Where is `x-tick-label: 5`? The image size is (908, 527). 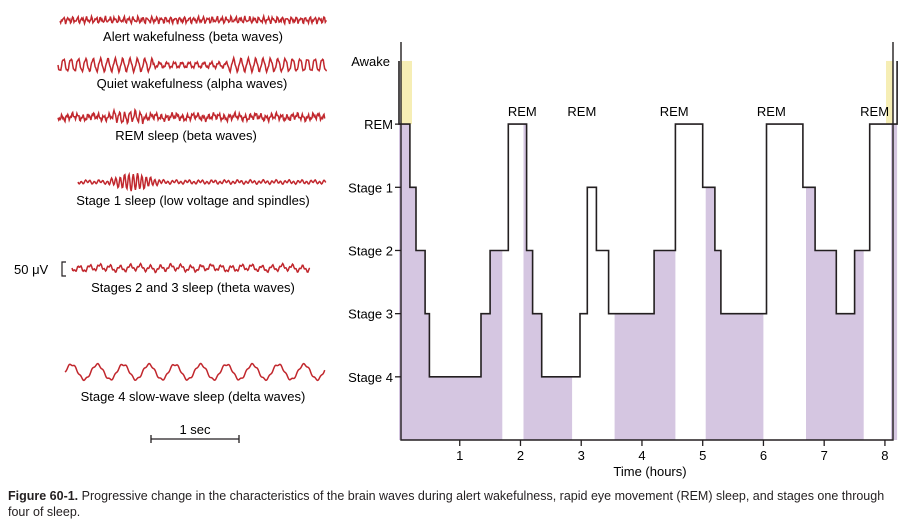 x-tick-label: 5 is located at coordinates (702, 455).